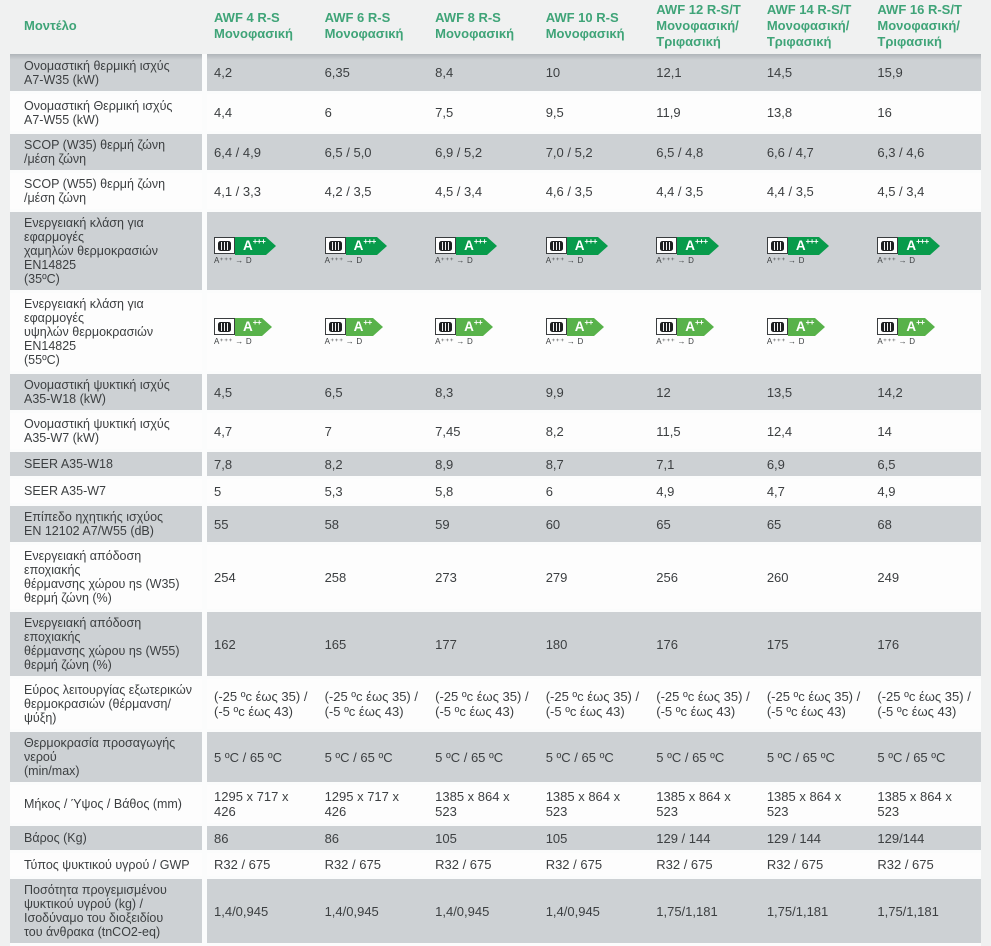  I want to click on spec-cell: 58, so click(373, 525).